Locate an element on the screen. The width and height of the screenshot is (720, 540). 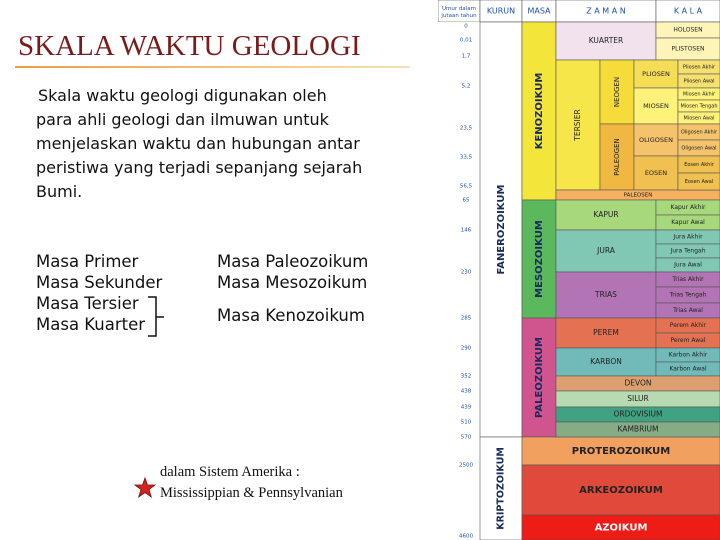
cell-label: AZOIKUM is located at coordinates (621, 528).